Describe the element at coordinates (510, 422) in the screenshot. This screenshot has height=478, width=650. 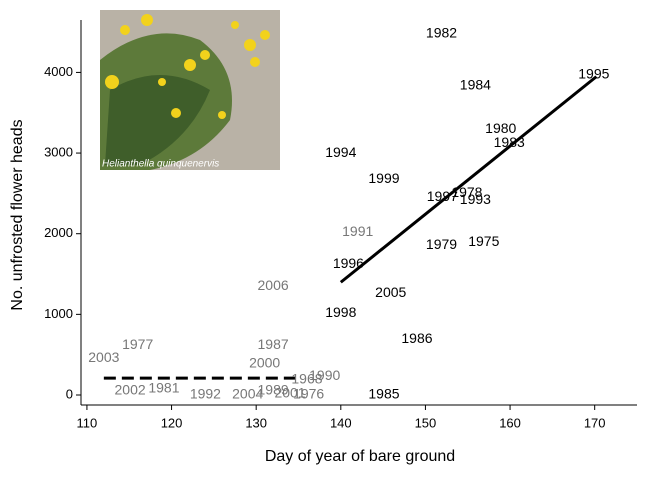
I see `x-tick-label: 160` at that location.